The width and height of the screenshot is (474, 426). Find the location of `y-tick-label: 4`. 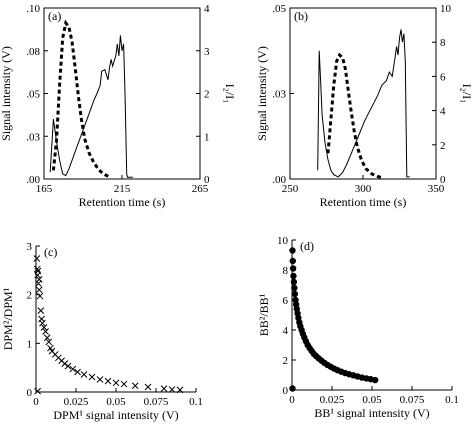

y-tick-label: 4 is located at coordinates (286, 331).